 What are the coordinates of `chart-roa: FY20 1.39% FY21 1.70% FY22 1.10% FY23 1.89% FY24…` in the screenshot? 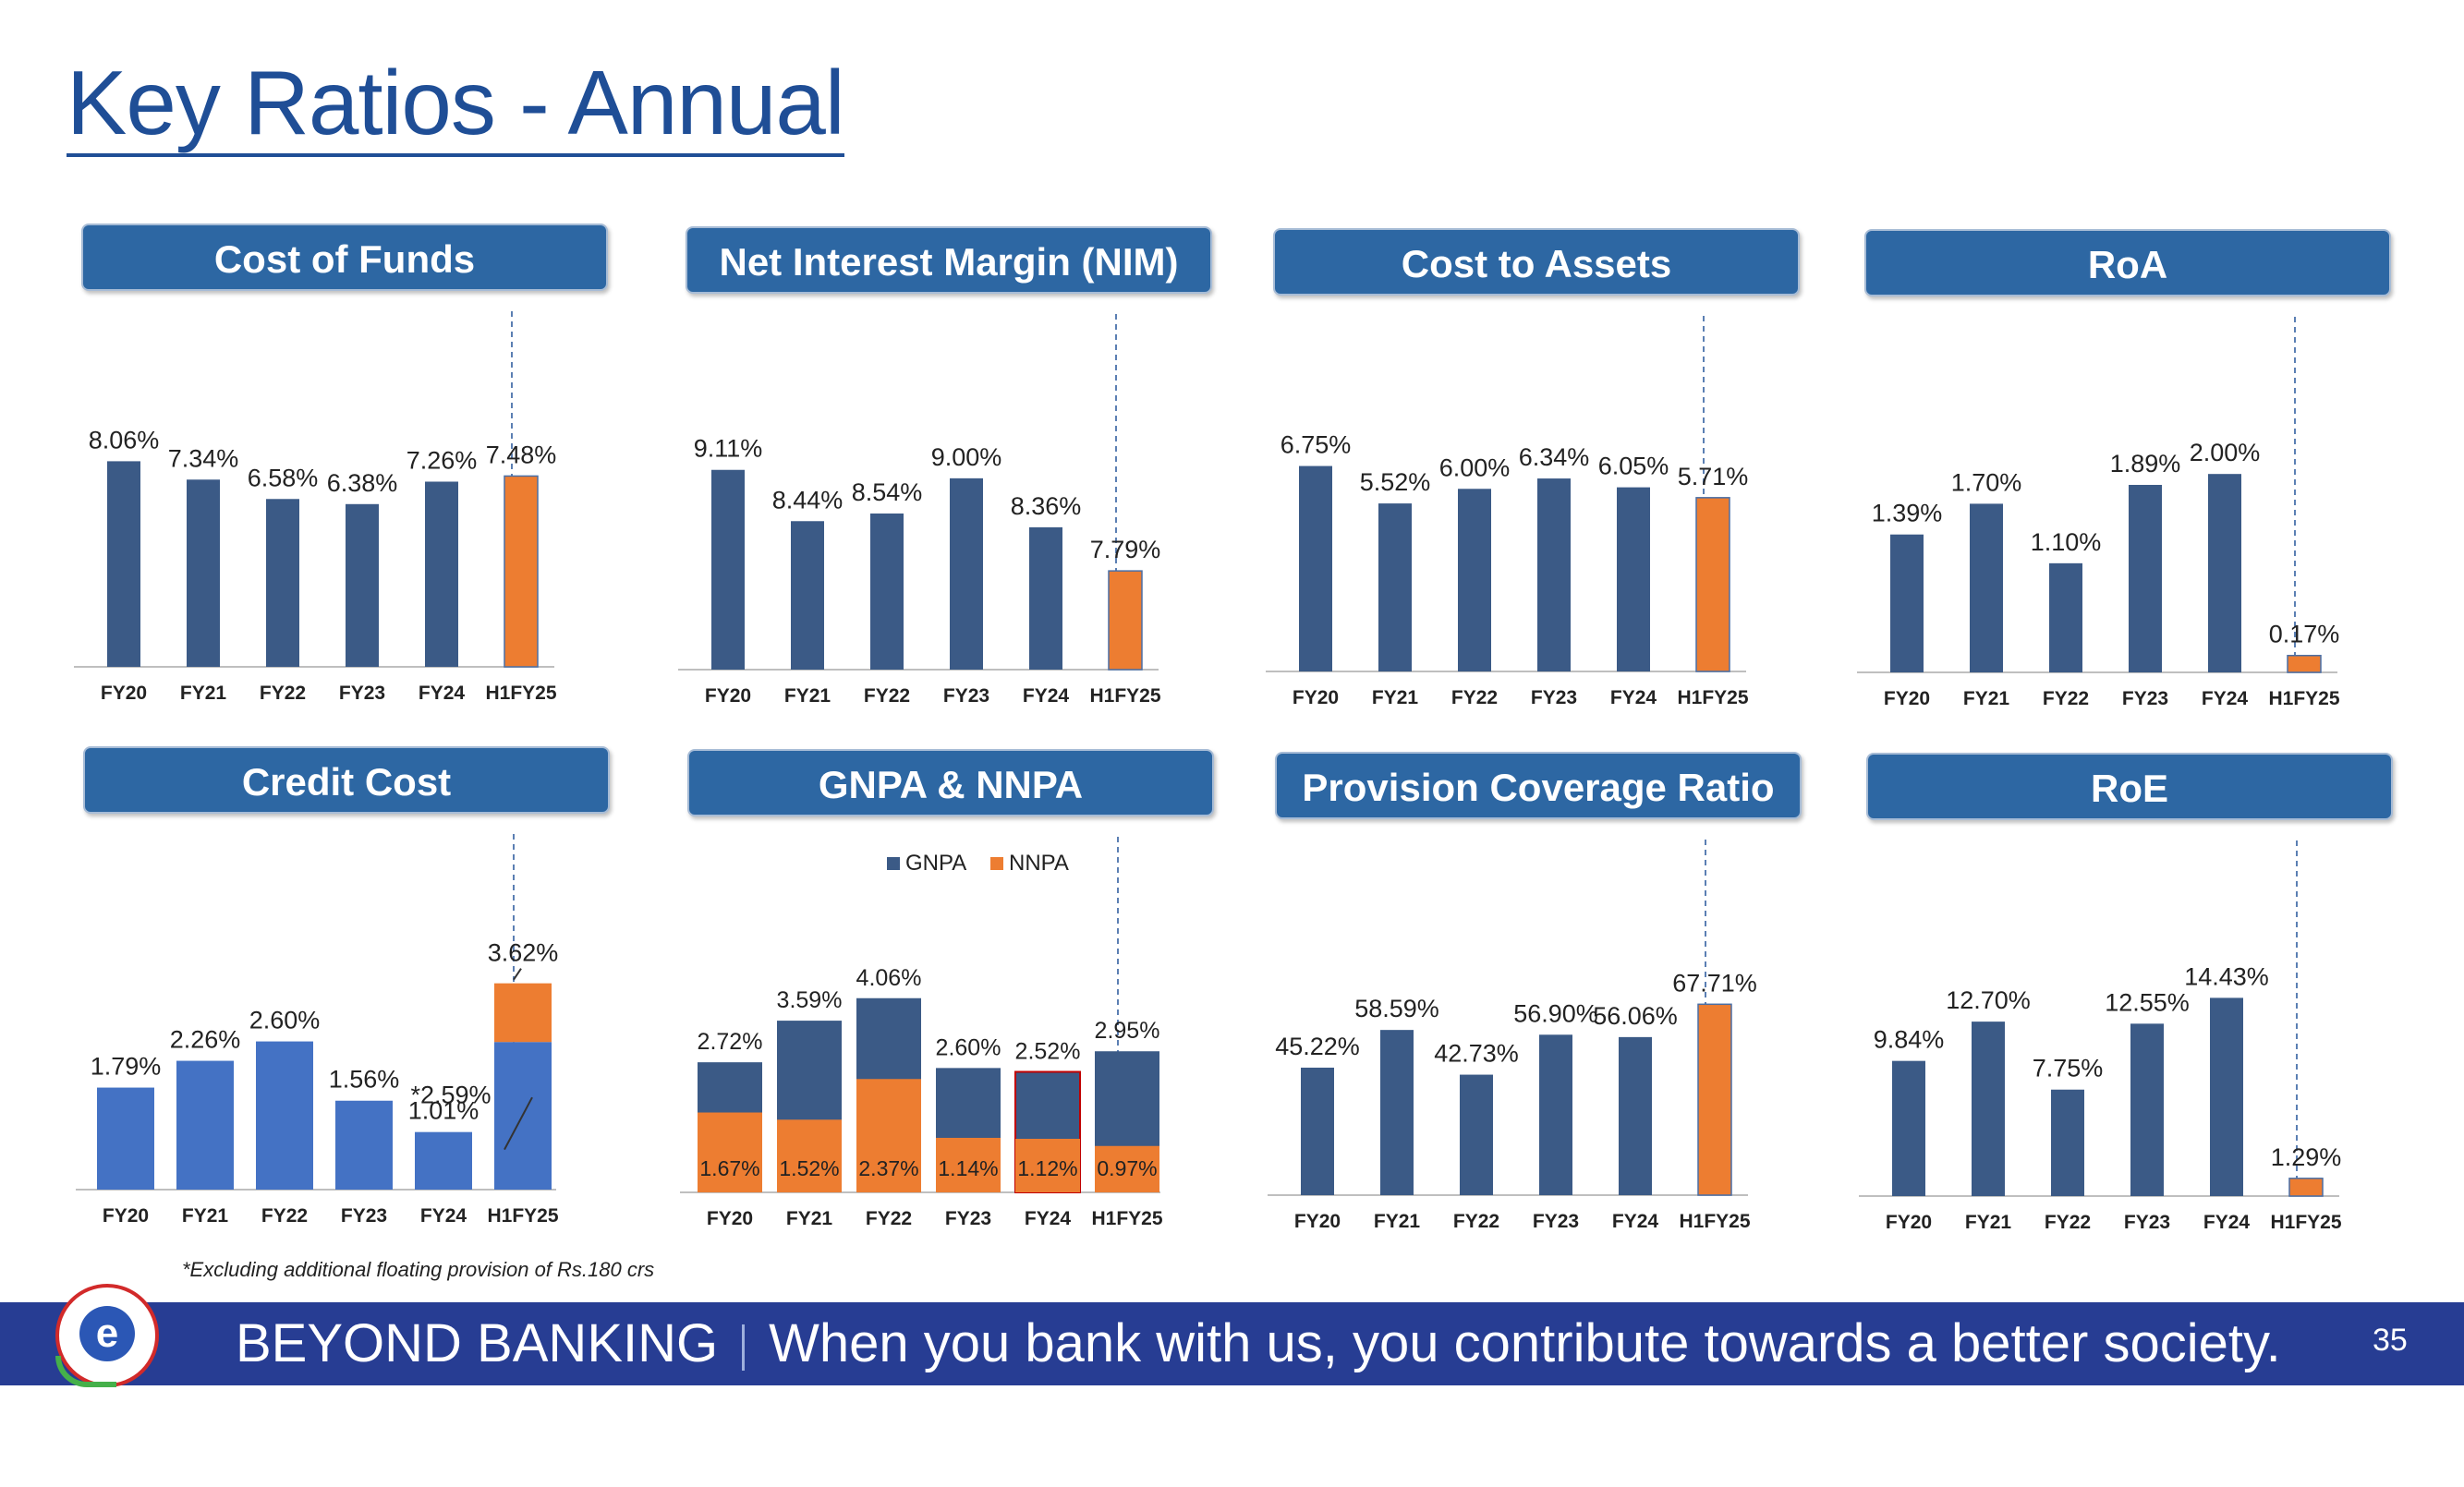 It's located at (2098, 513).